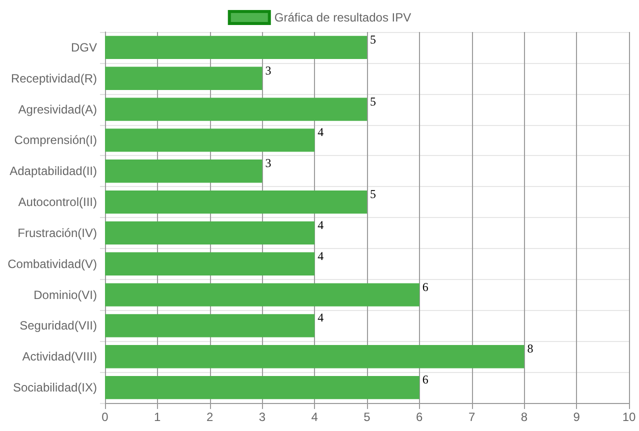 The height and width of the screenshot is (431, 639). Describe the element at coordinates (262, 417) in the screenshot. I see `x-tick-label: 3` at that location.